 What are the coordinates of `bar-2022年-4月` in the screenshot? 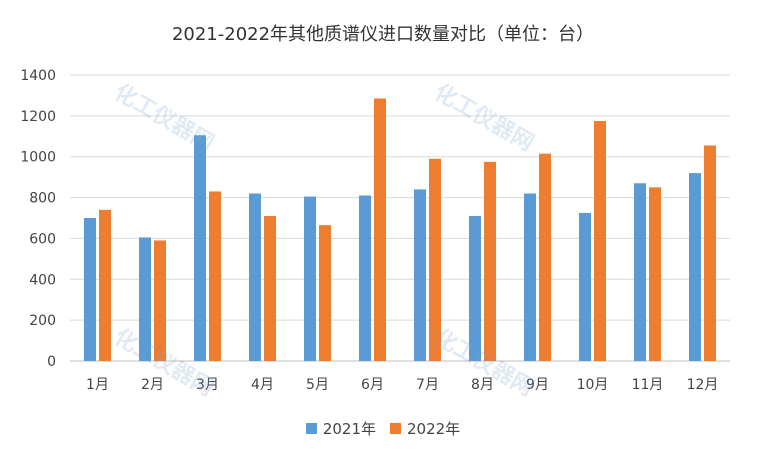 It's located at (270, 288).